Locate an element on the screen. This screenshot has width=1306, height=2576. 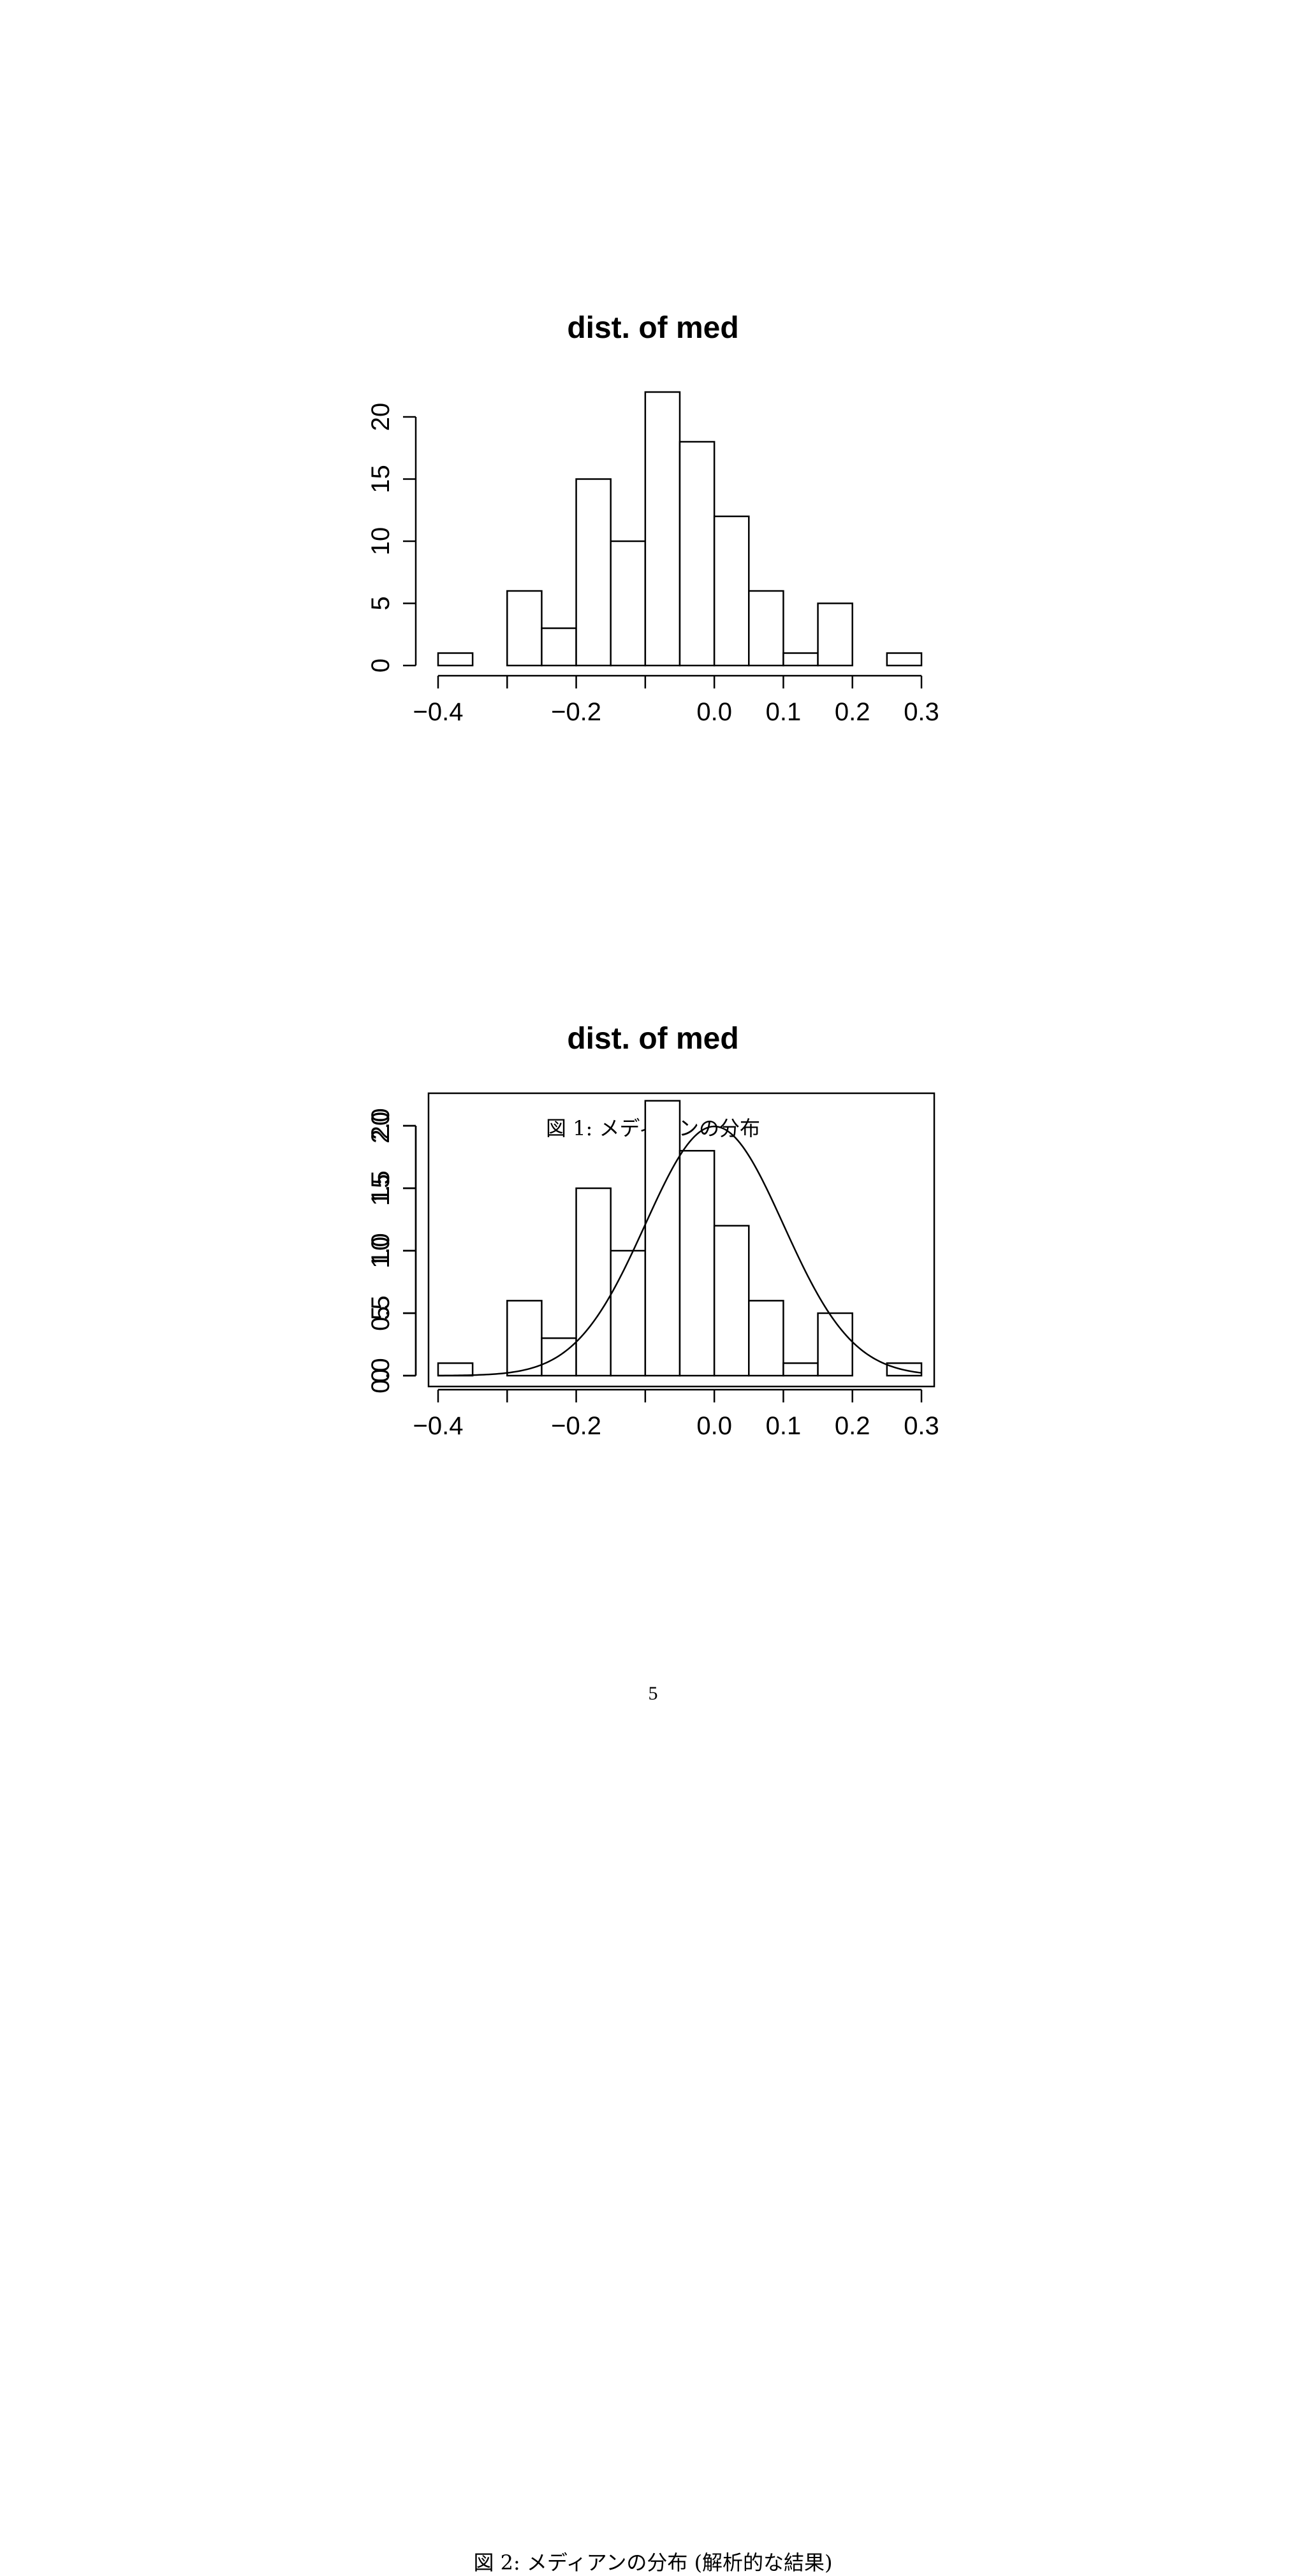
histogram-chart-1: dist. of med −0.4 −0.2 0.0 0.1 0.2 0.3 0 5 10 15 20 is located at coordinates (653, 518).